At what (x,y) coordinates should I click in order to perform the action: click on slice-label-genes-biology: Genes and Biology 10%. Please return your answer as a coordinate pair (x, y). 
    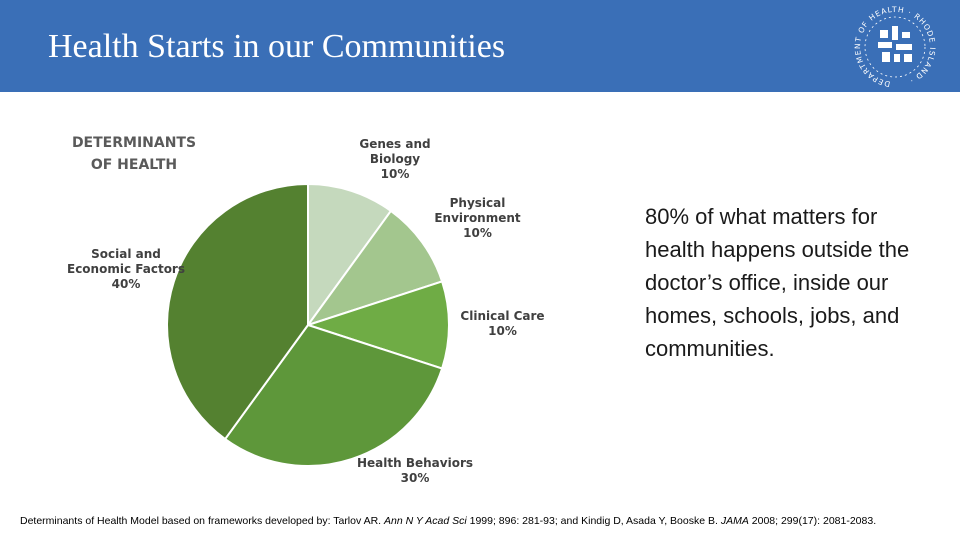
    Looking at the image, I should click on (395, 159).